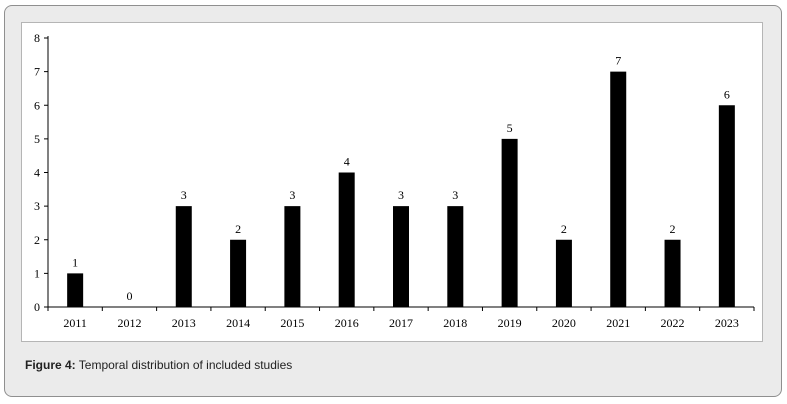 The image size is (787, 404). I want to click on data-label: 7, so click(618, 61).